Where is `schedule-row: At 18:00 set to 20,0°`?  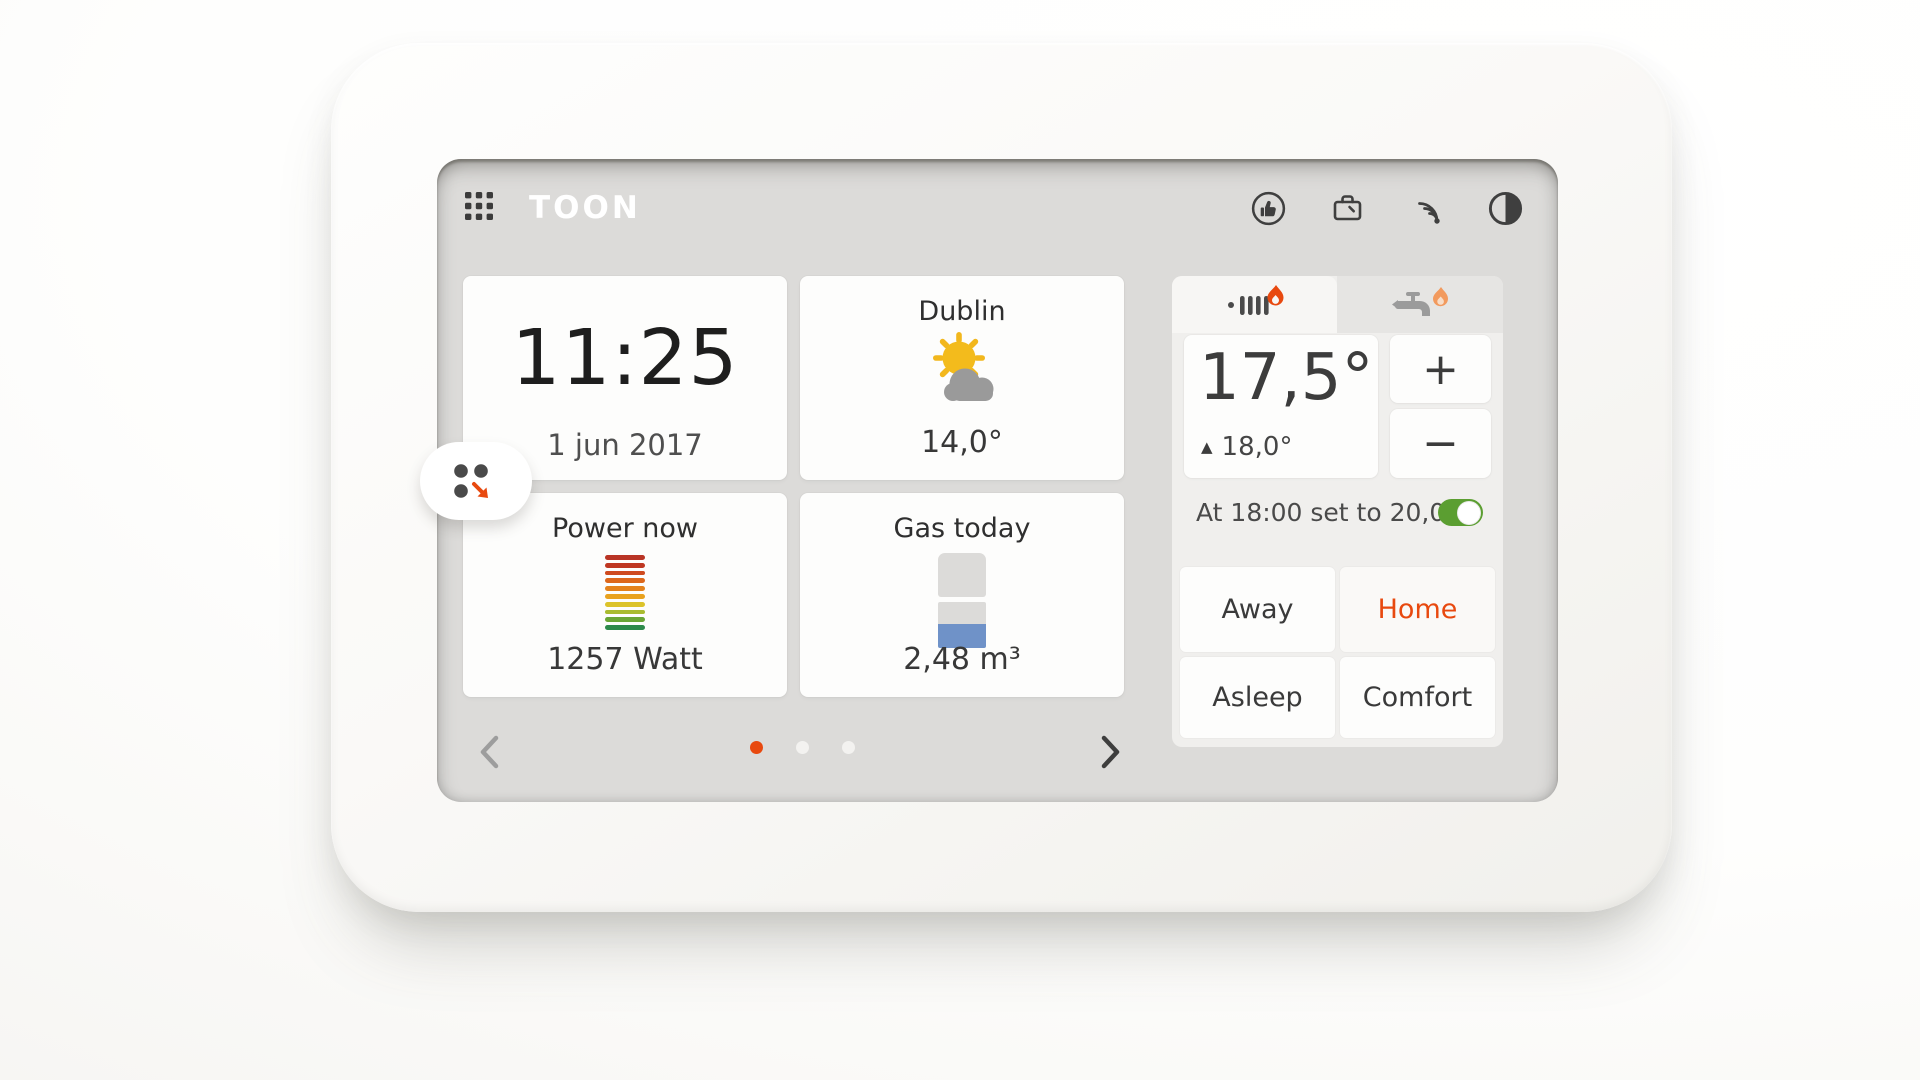
schedule-row: At 18:00 set to 20,0° is located at coordinates (1337, 512).